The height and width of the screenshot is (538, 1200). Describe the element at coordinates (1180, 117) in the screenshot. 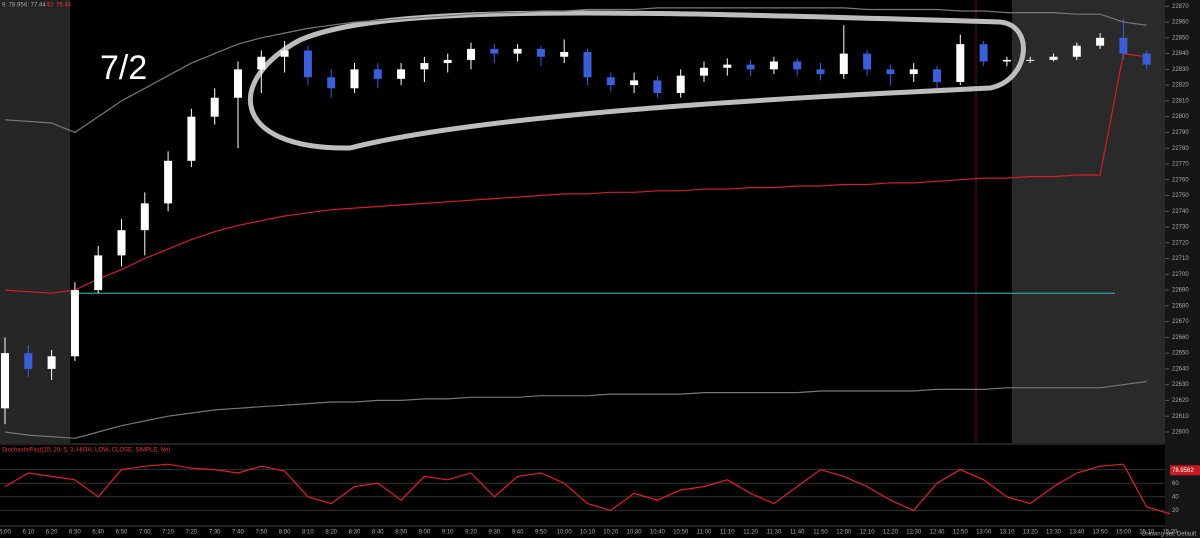

I see `y-tick-label: 22800` at that location.